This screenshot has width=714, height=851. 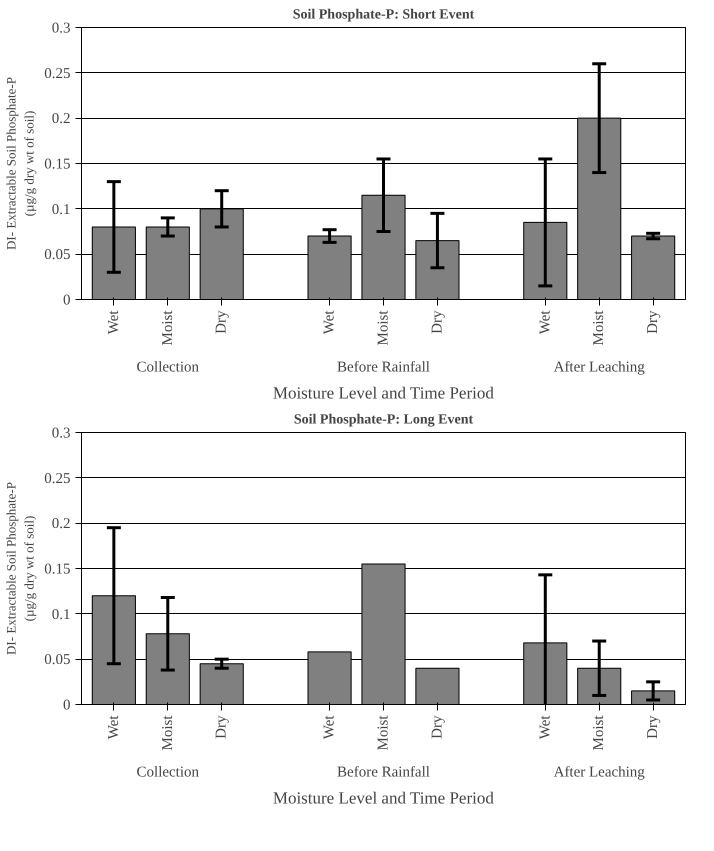 What do you see at coordinates (383, 15) in the screenshot?
I see `chart-title: Soil Phosphate-P: Short Event` at bounding box center [383, 15].